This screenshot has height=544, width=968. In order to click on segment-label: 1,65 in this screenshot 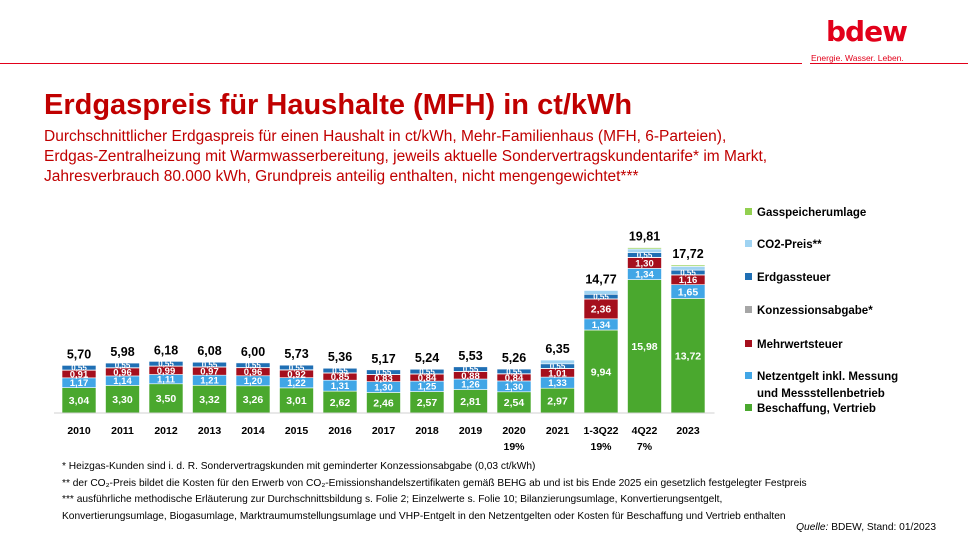, I will do `click(688, 292)`.